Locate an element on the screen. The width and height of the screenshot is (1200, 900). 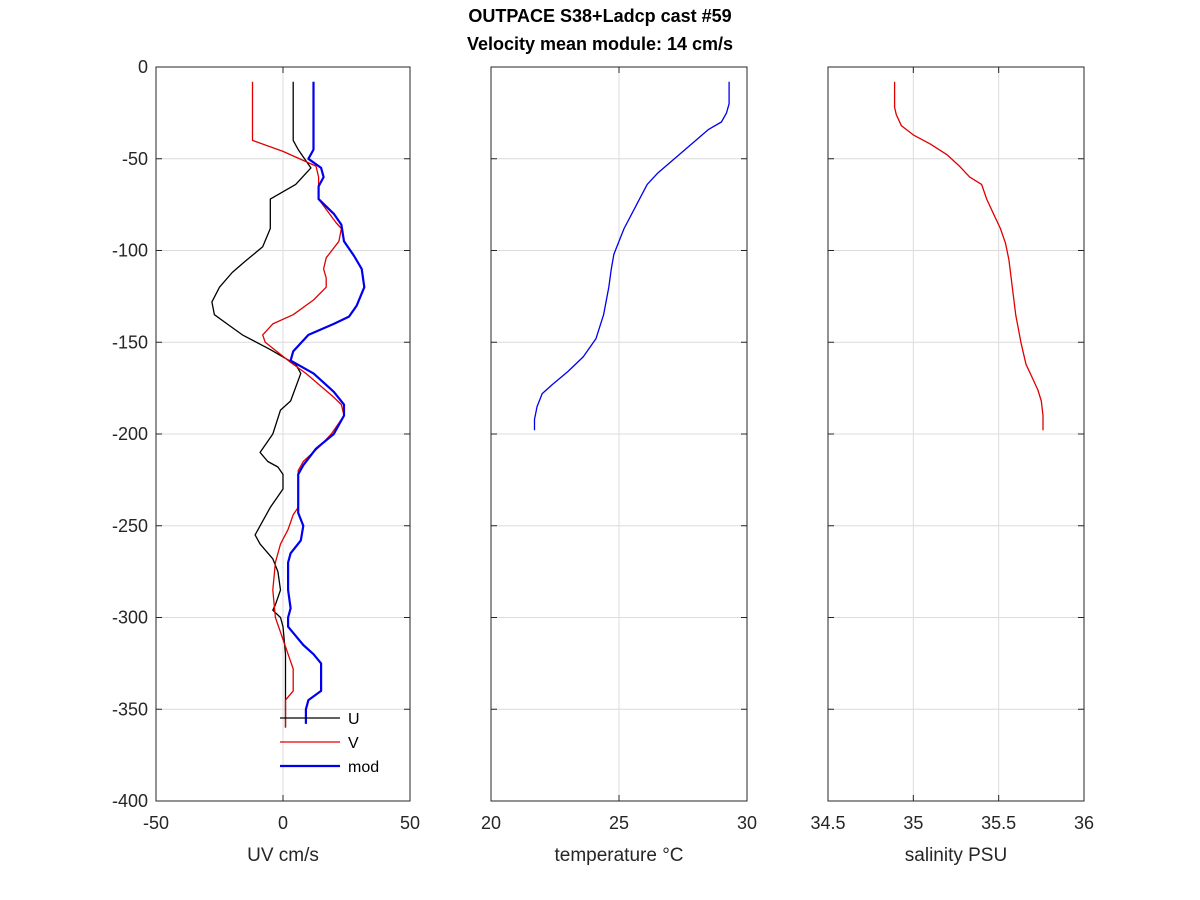
y-tick-label: -200 is located at coordinates (130, 434).